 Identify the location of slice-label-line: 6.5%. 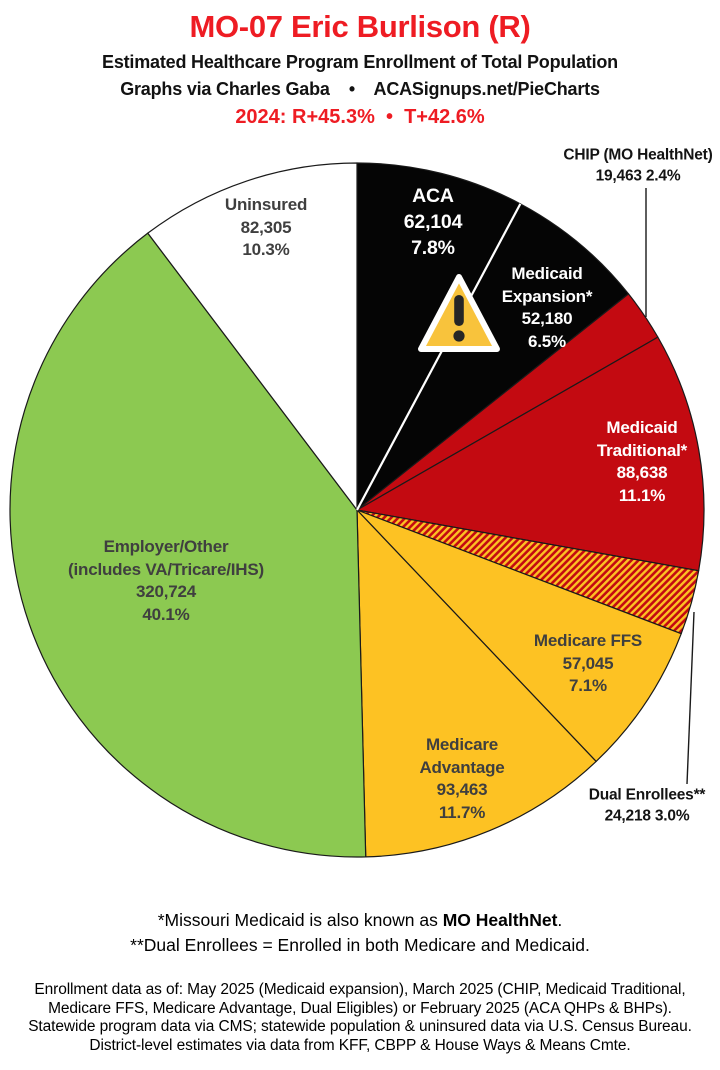
(547, 341).